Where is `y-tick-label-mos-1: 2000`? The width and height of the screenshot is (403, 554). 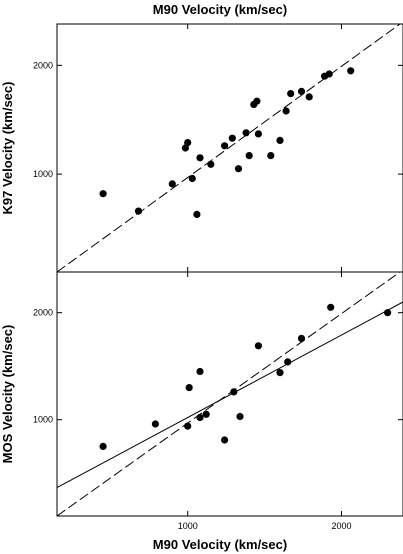
y-tick-label-mos-1: 2000 is located at coordinates (43, 313).